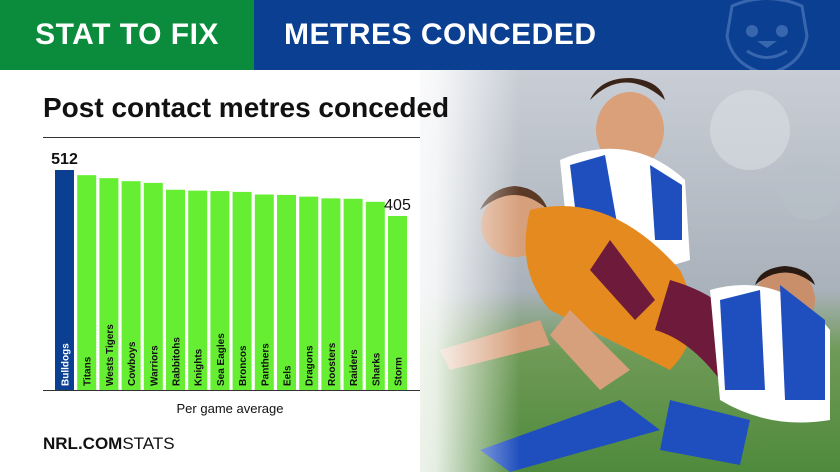 This screenshot has height=472, width=840. I want to click on value-label-storm: 405, so click(397, 205).